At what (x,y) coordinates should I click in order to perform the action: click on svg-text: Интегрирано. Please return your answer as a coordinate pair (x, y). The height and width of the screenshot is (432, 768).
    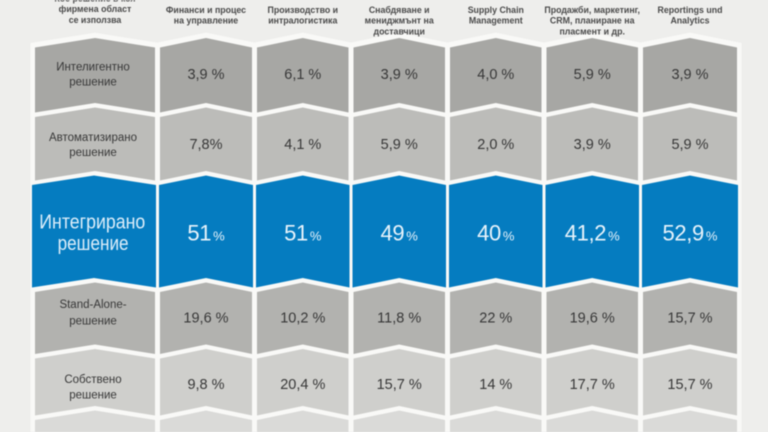
    Looking at the image, I should click on (92, 222).